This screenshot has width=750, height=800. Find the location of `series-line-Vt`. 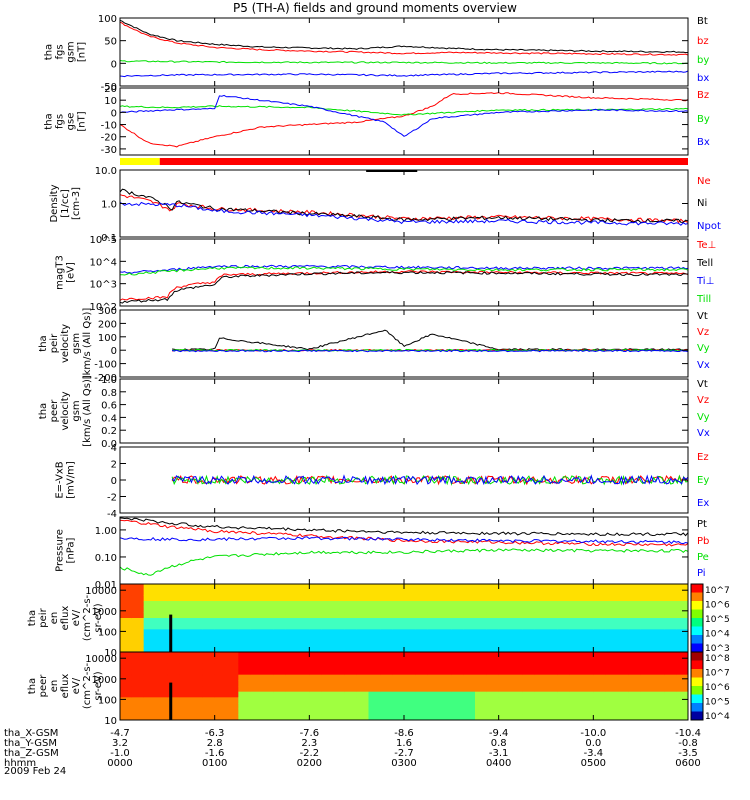

series-line-Vt is located at coordinates (430, 340).